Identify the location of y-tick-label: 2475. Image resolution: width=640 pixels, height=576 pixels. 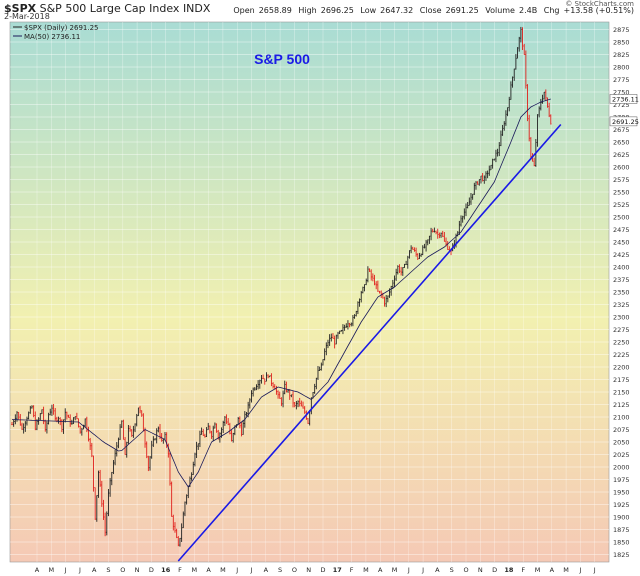
(621, 230).